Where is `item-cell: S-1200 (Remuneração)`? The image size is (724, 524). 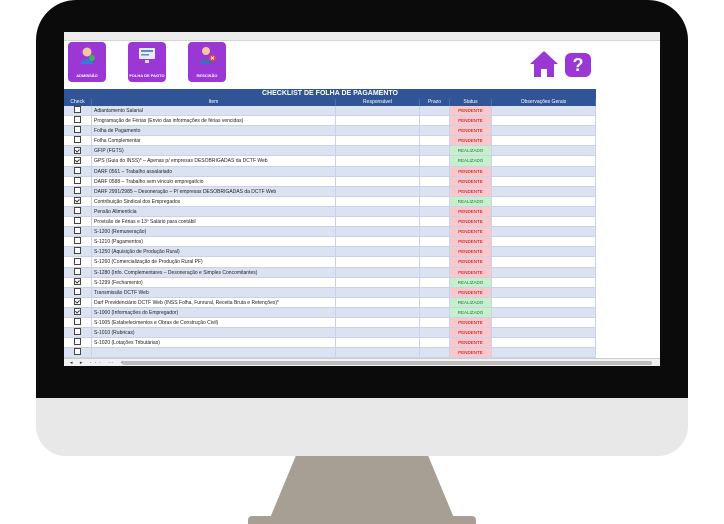 item-cell: S-1200 (Remuneração) is located at coordinates (214, 232).